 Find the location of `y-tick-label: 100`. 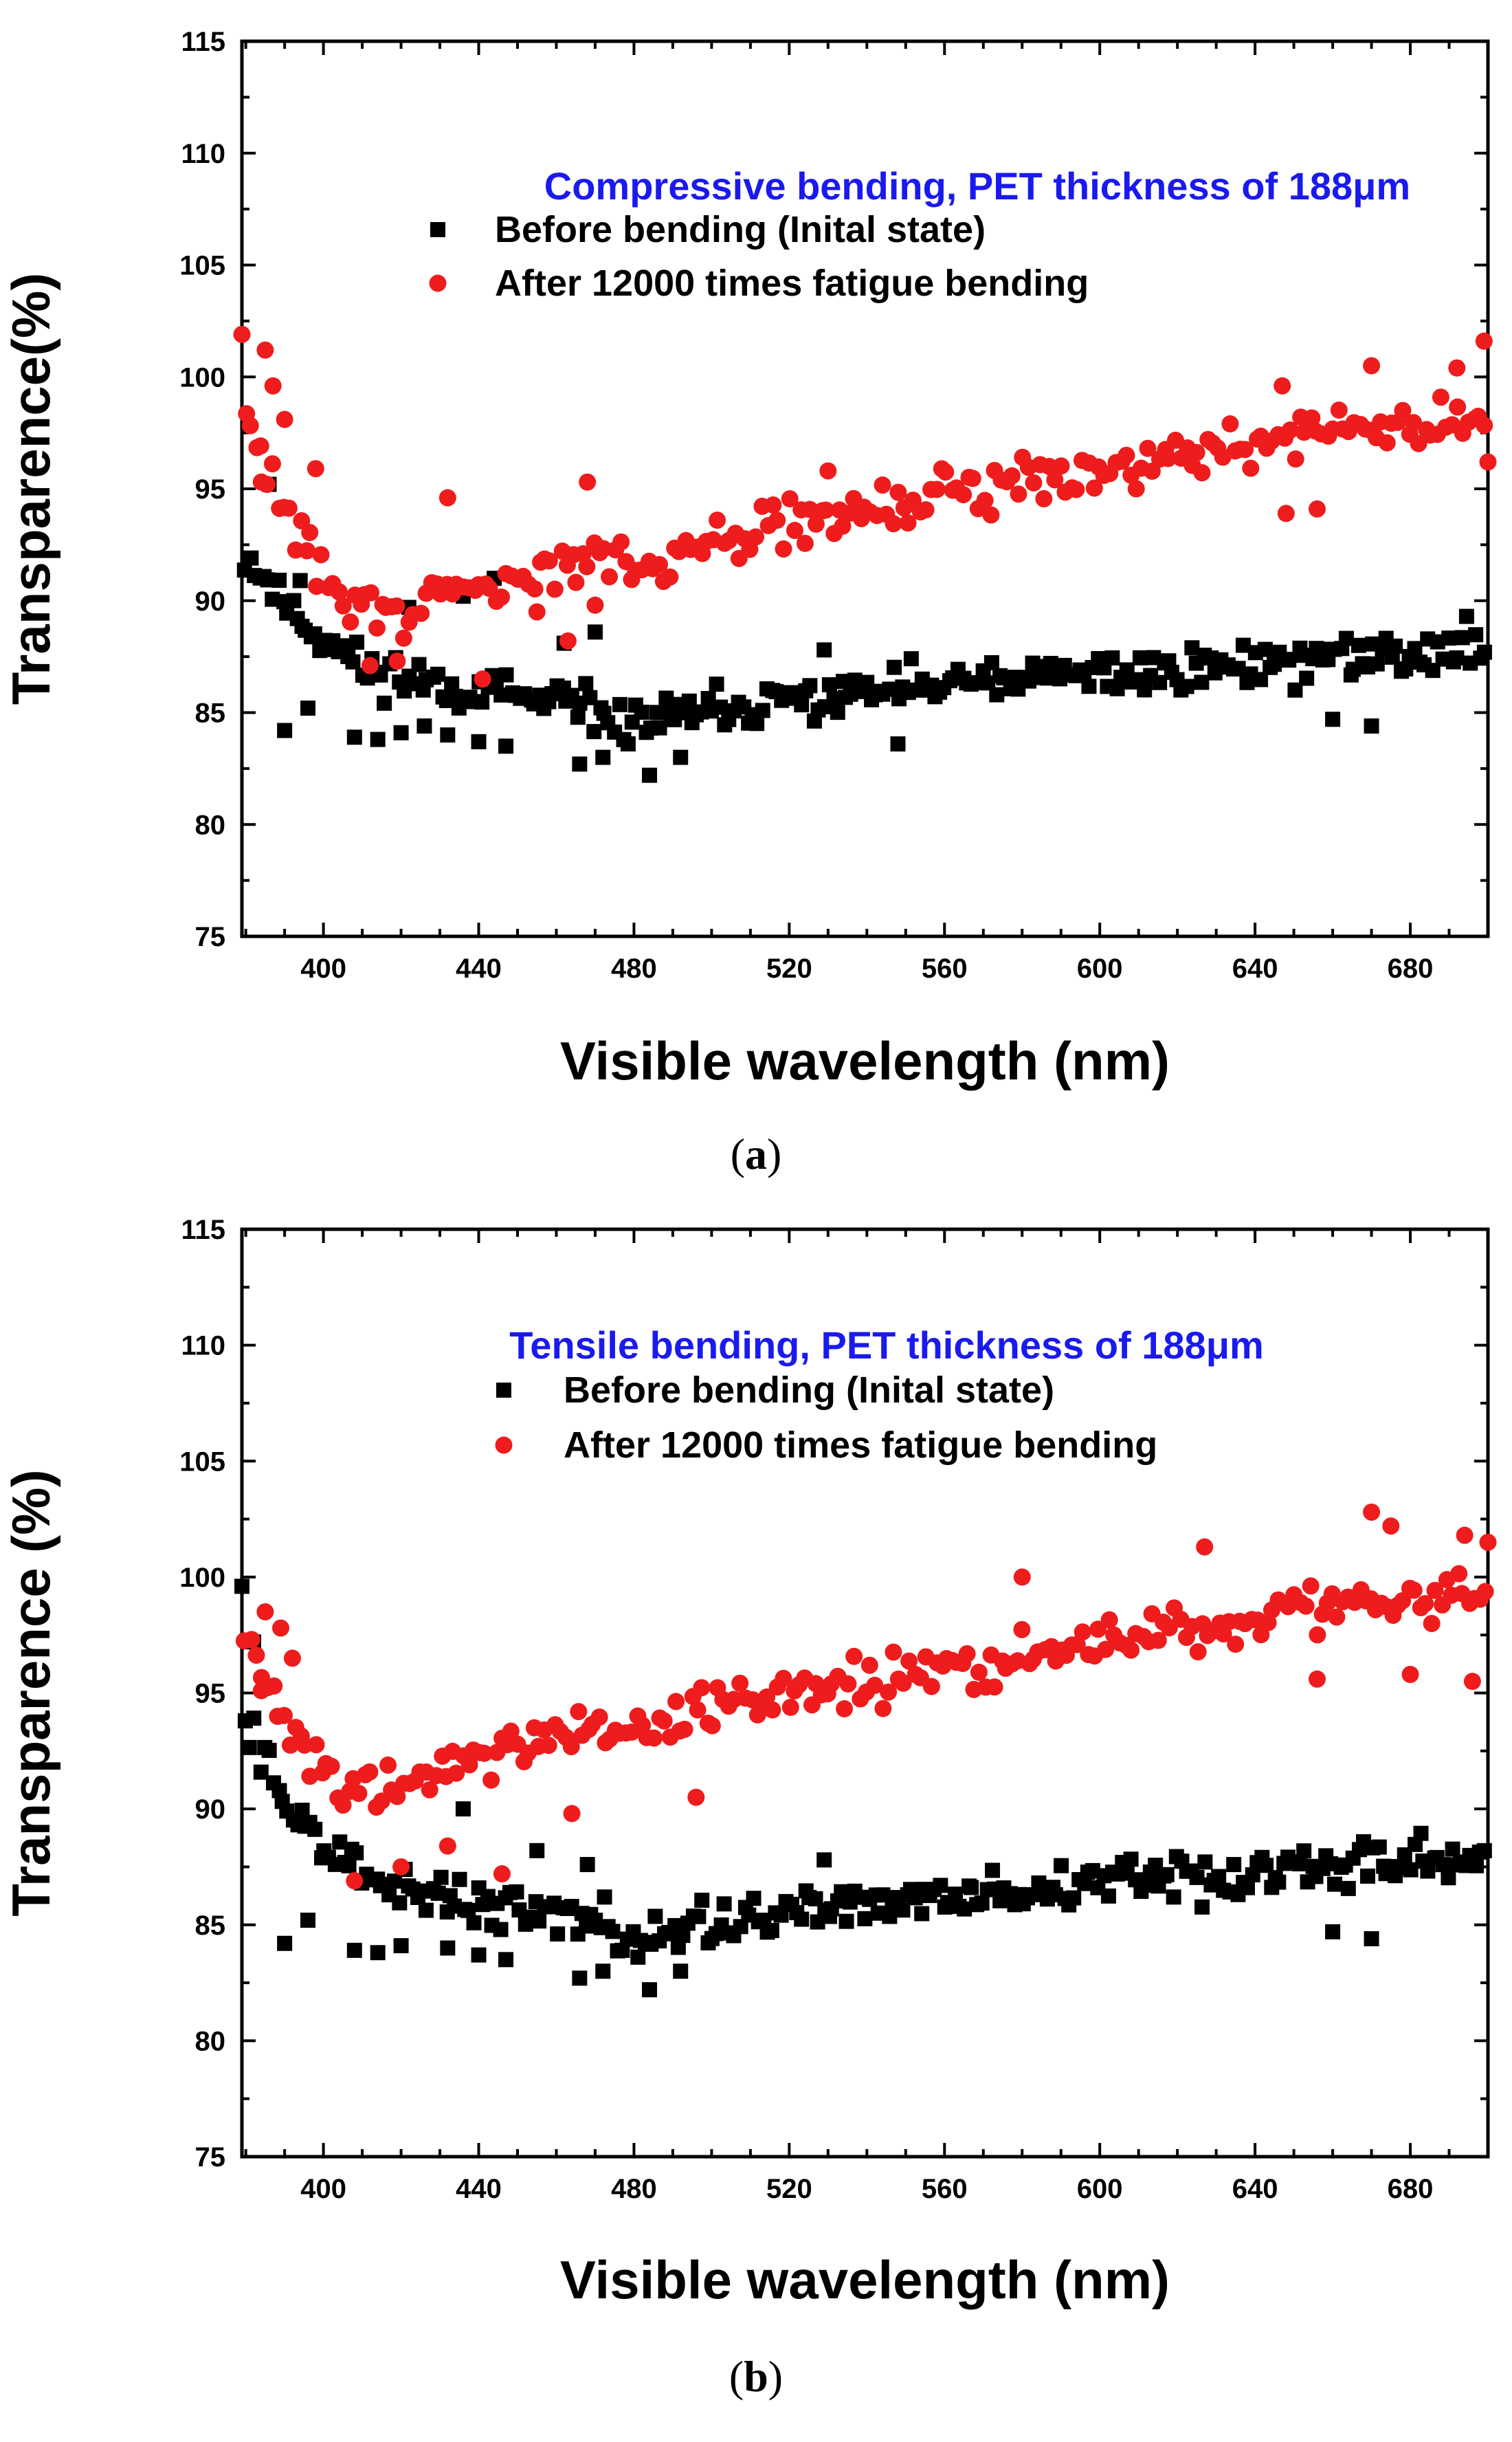

y-tick-label: 100 is located at coordinates (202, 1578).